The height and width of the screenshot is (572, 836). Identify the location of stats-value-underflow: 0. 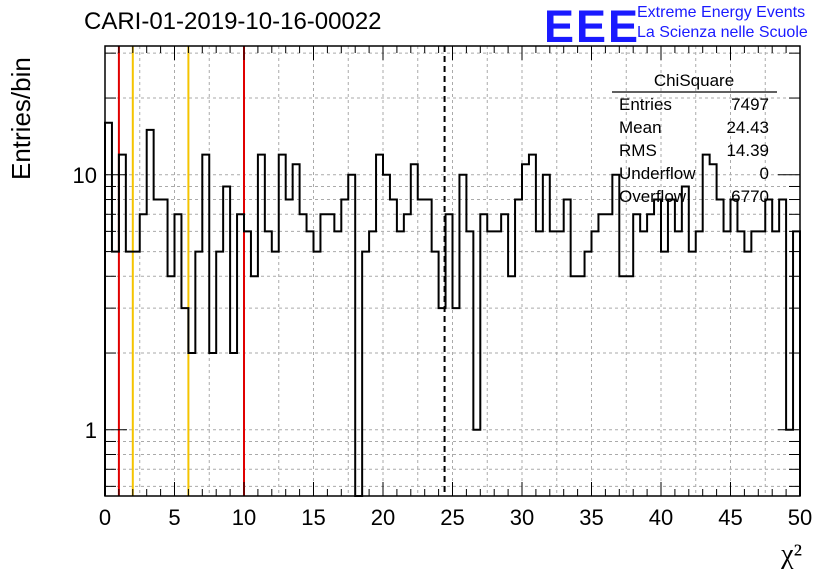
(764, 173).